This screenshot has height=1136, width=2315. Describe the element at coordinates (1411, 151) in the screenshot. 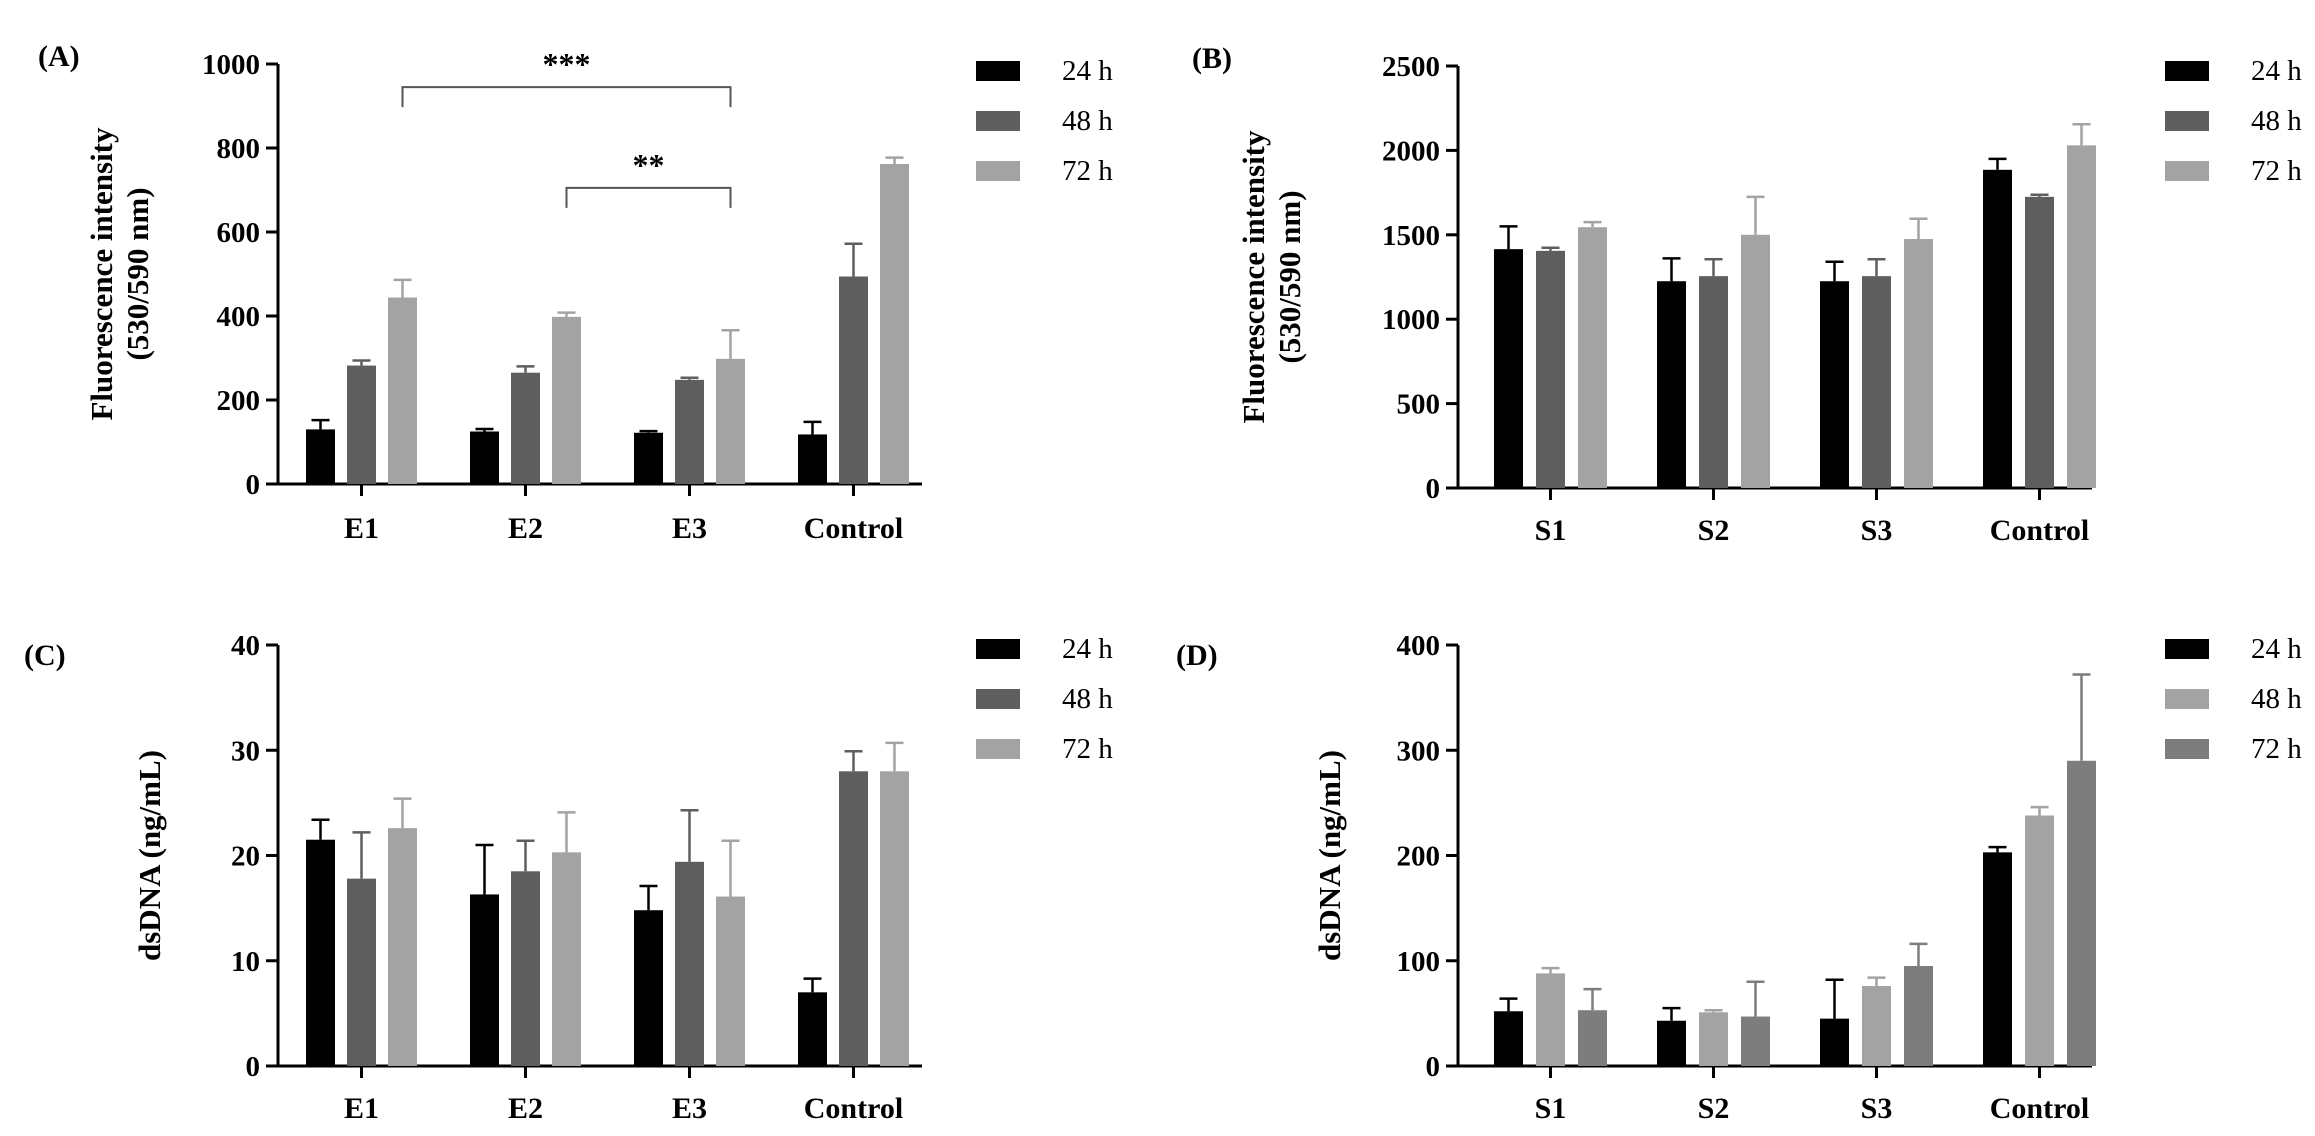

I see `y-tick-label: 2000` at that location.